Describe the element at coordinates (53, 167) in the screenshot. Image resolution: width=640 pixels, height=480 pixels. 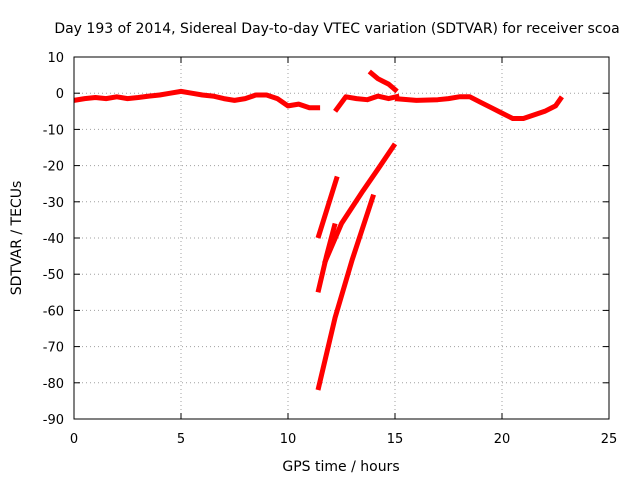
I see `y-tick-label: -20` at that location.